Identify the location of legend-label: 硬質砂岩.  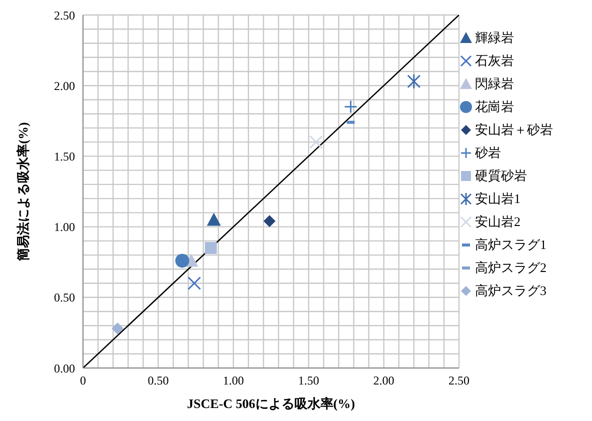
(501, 175).